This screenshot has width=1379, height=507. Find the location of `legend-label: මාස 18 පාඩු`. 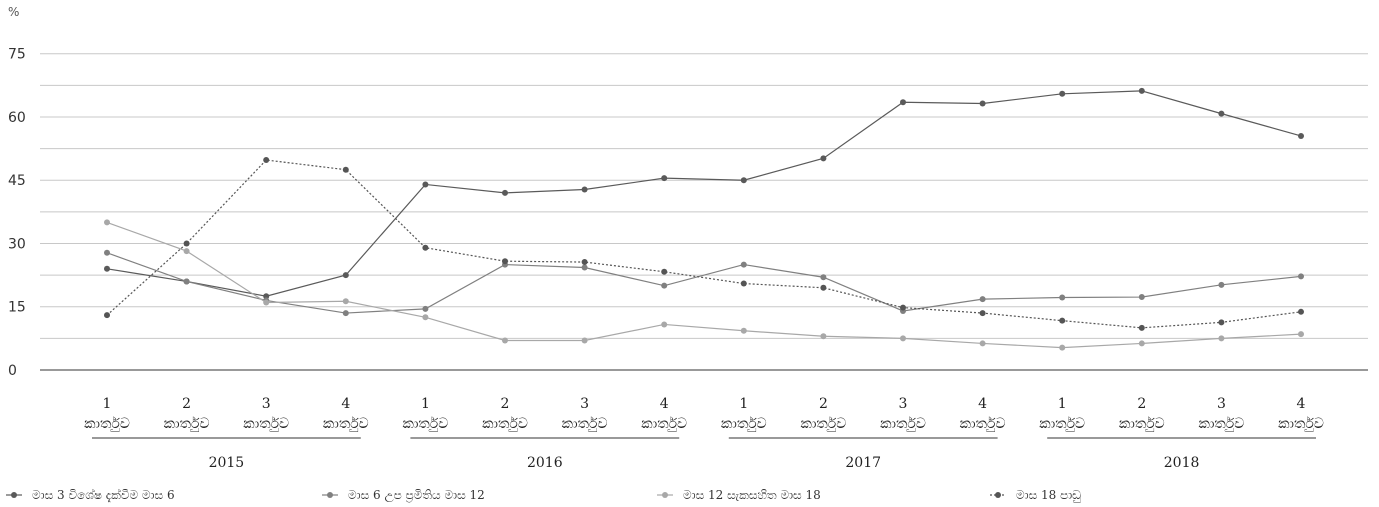

legend-label: මාස 18 පාඩු is located at coordinates (1048, 495).